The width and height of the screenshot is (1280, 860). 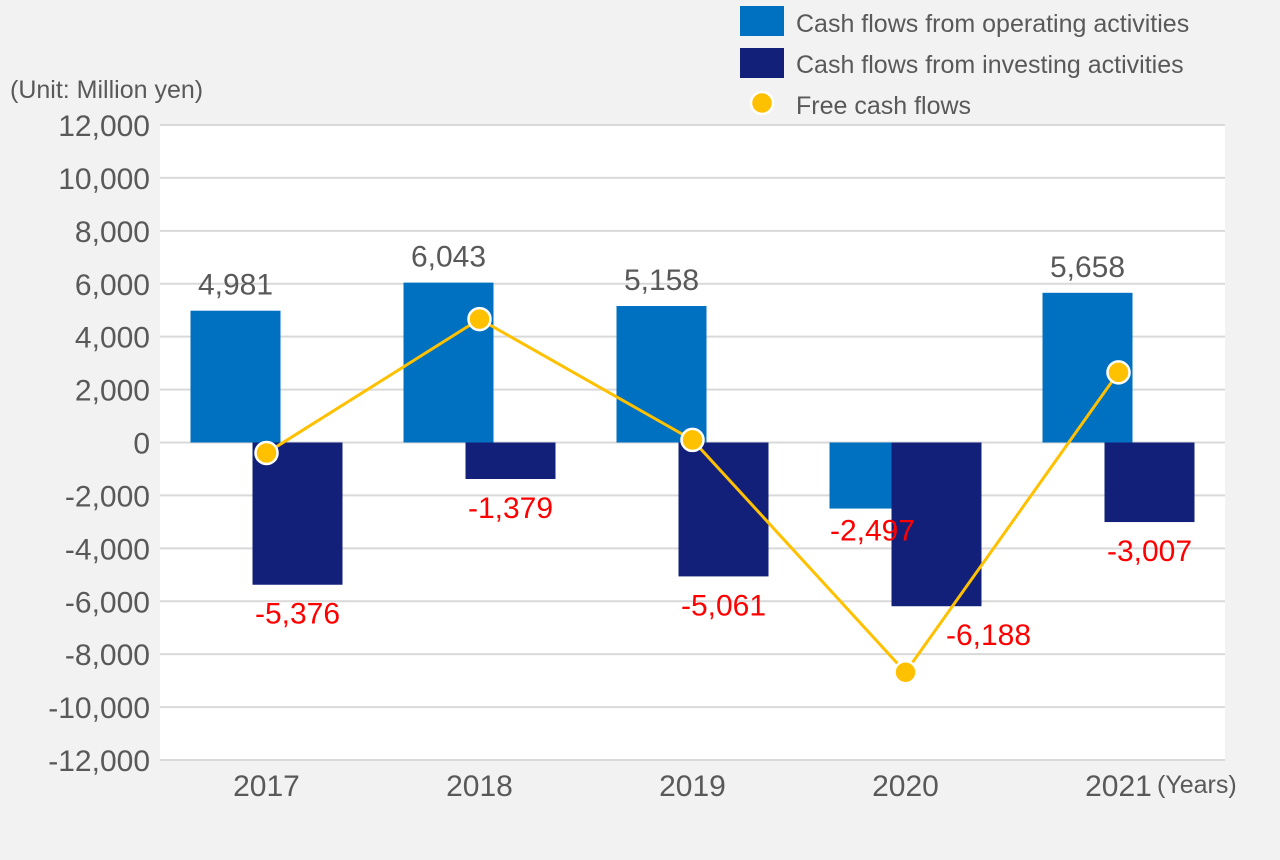 I want to click on x-tick-label: 2021, so click(x=1118, y=786).